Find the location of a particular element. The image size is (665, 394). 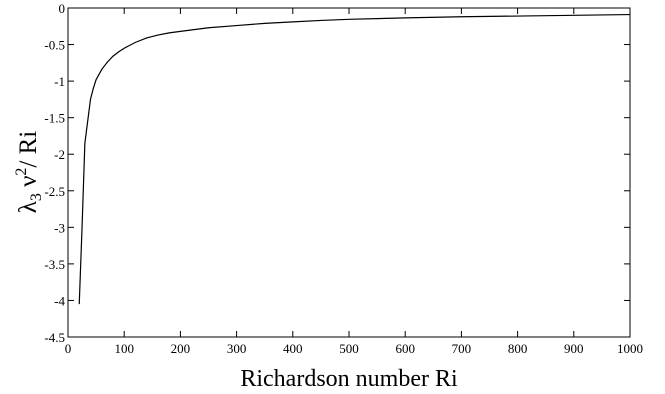

y-axis-title-mid: ν is located at coordinates (28, 185).